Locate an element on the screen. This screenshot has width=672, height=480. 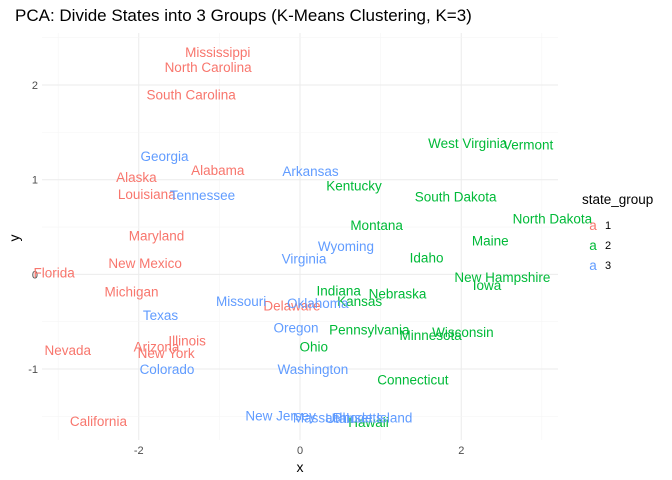
y-tick-label: 0 is located at coordinates (35, 275).